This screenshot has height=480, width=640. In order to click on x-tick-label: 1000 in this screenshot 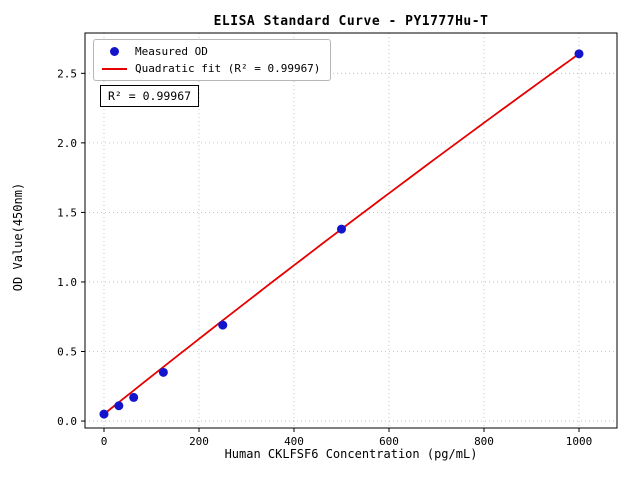, I will do `click(579, 441)`.